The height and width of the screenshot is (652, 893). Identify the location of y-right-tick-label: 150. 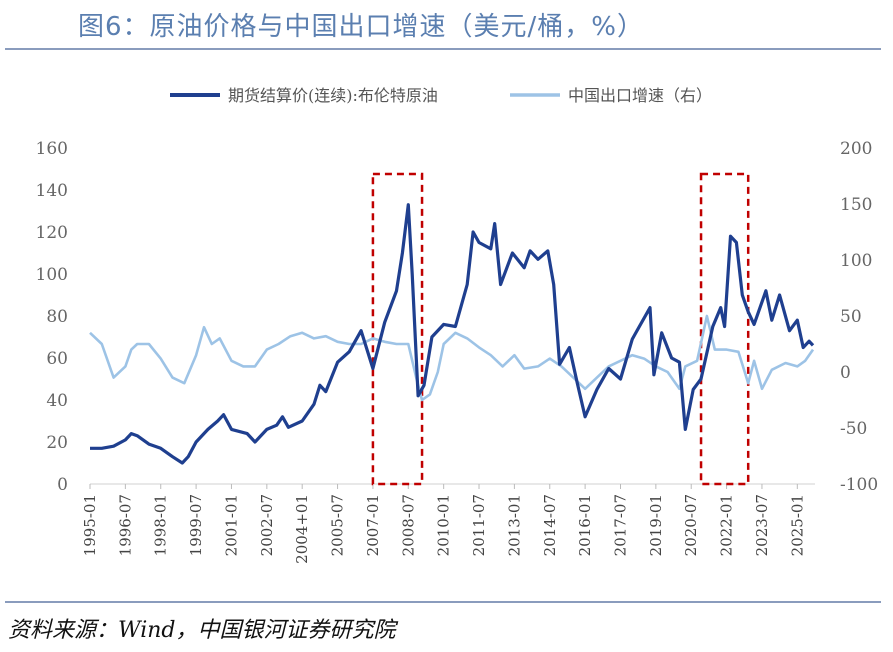
(856, 205).